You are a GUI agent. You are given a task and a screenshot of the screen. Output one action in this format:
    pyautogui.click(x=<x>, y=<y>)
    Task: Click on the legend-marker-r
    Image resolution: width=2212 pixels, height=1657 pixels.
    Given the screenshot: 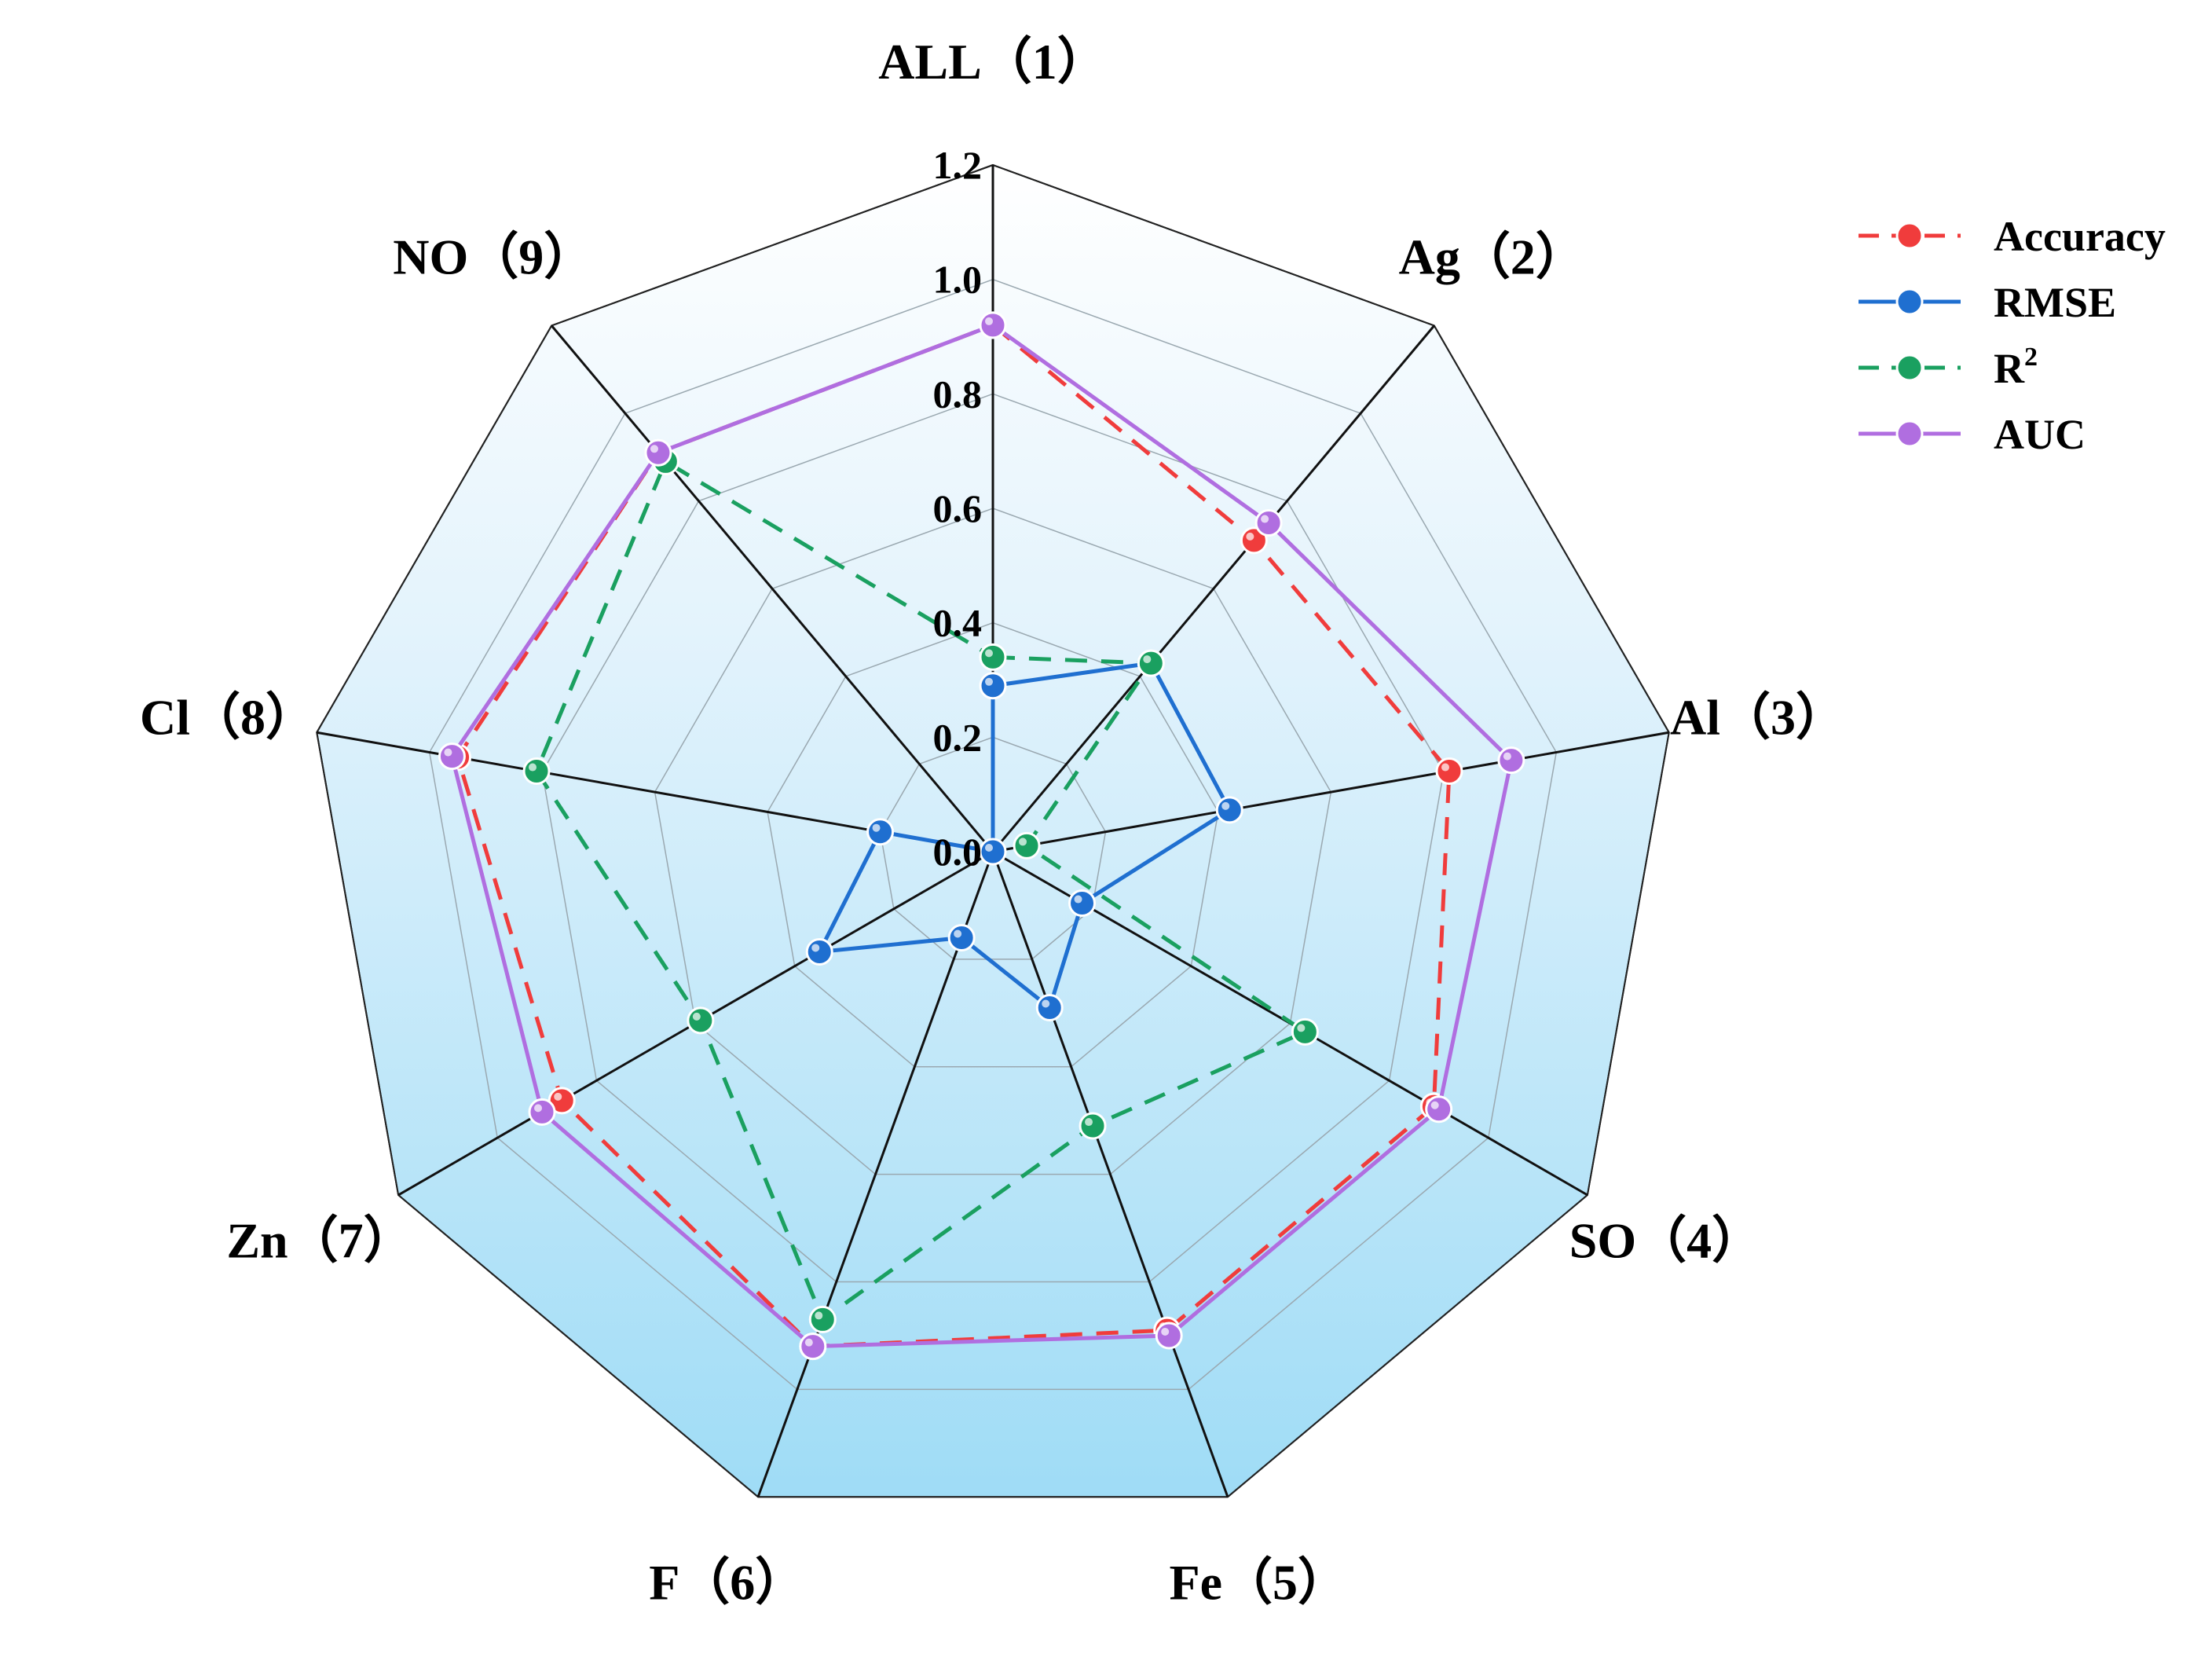 What is the action you would take?
    pyautogui.click(x=1910, y=368)
    